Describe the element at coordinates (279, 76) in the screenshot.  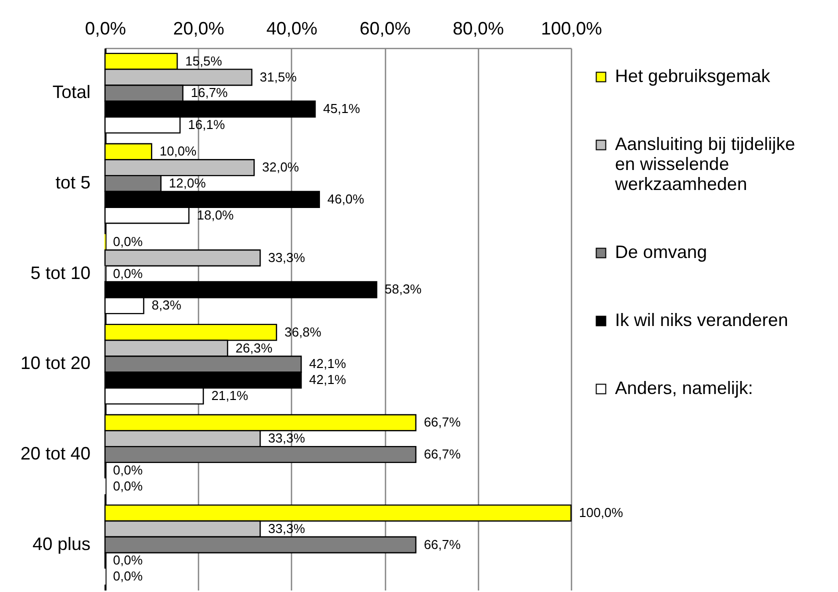
I see `data-label: 31,5%` at that location.